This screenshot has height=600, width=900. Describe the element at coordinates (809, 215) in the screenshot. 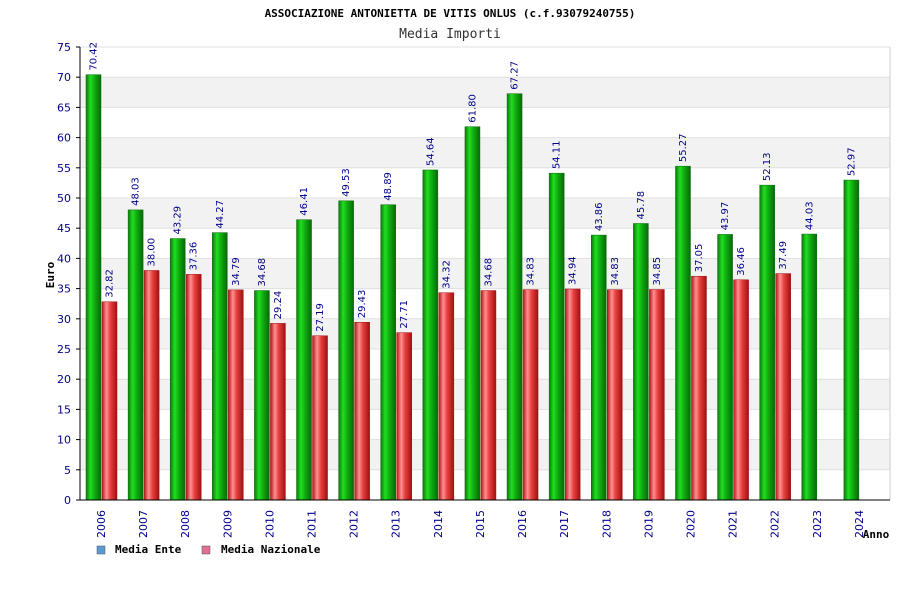

I see `data-label: 44.03` at that location.